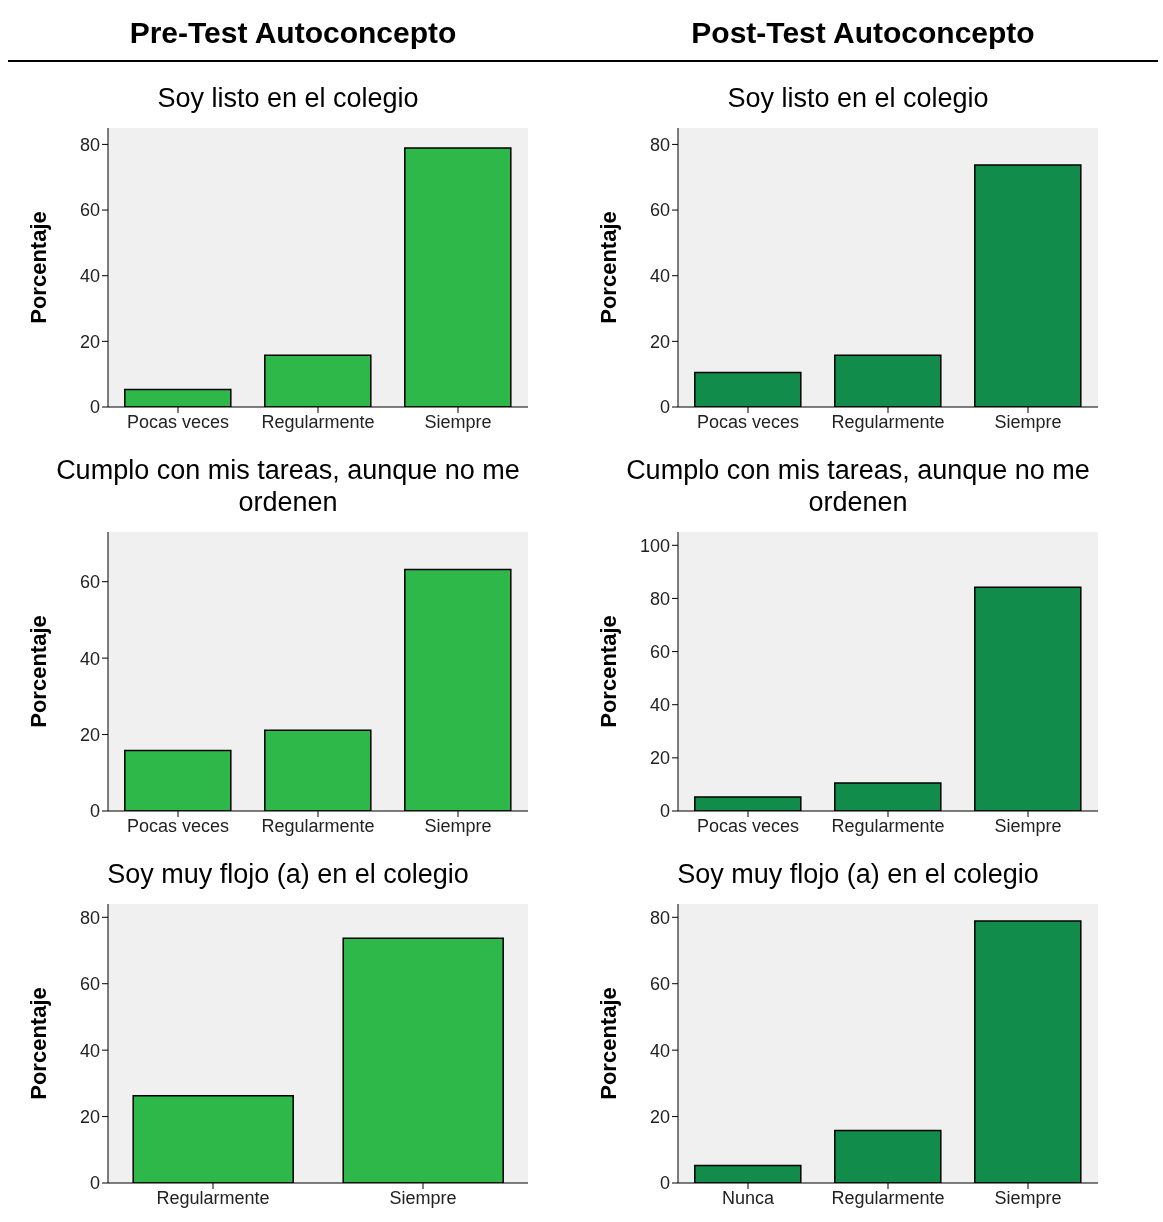  What do you see at coordinates (863, 33) in the screenshot?
I see `chart-subtitle: Post-Test Autoconcepto` at bounding box center [863, 33].